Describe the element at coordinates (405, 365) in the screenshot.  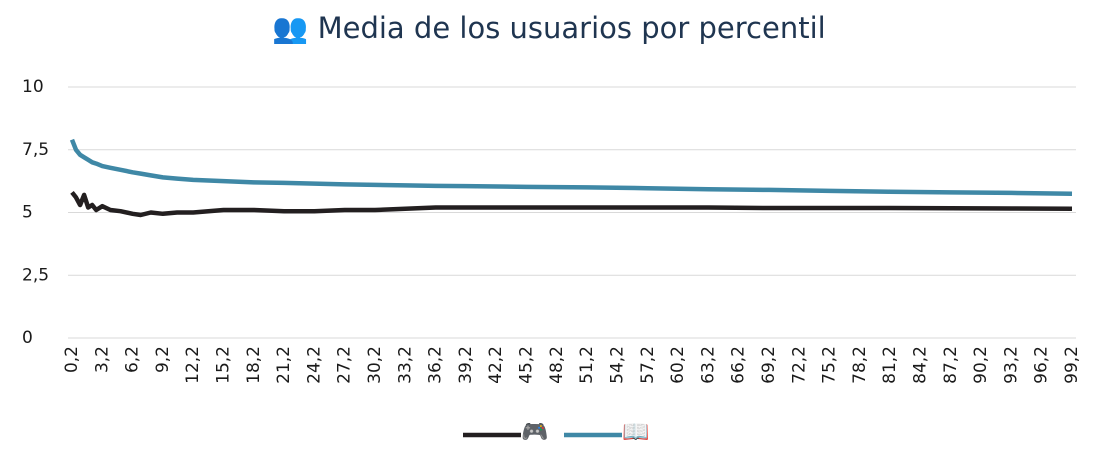
I see `x-tick-label: 33,2` at that location.